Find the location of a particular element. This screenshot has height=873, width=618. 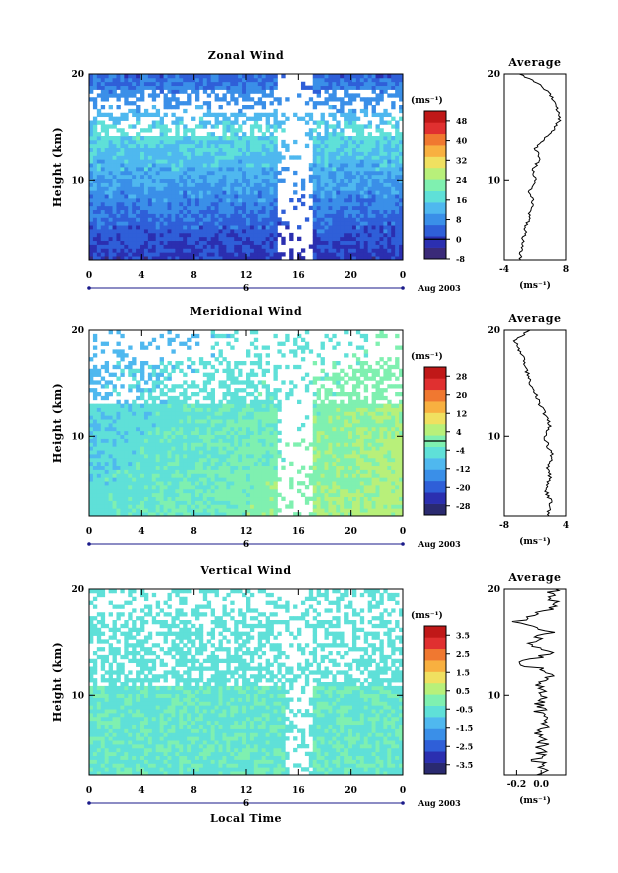

colorbar-tick-label: 3.5 is located at coordinates (463, 635).